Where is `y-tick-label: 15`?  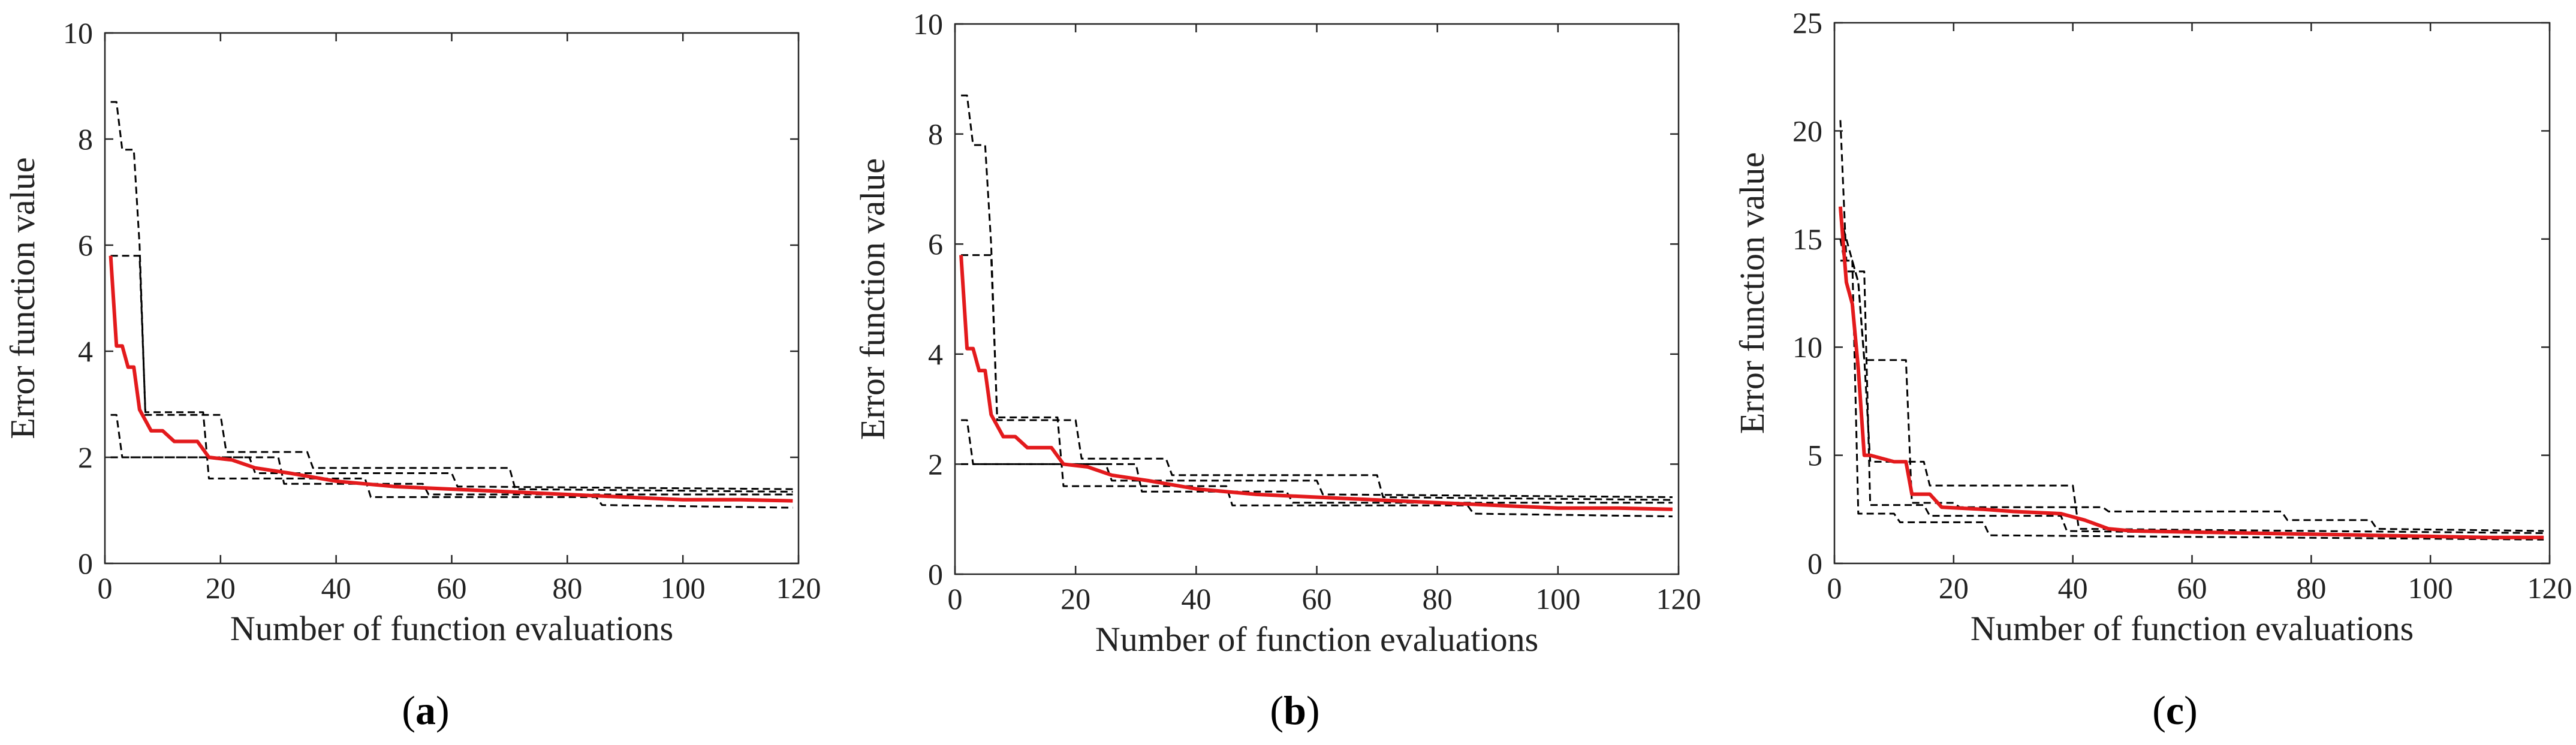
y-tick-label: 15 is located at coordinates (1807, 239).